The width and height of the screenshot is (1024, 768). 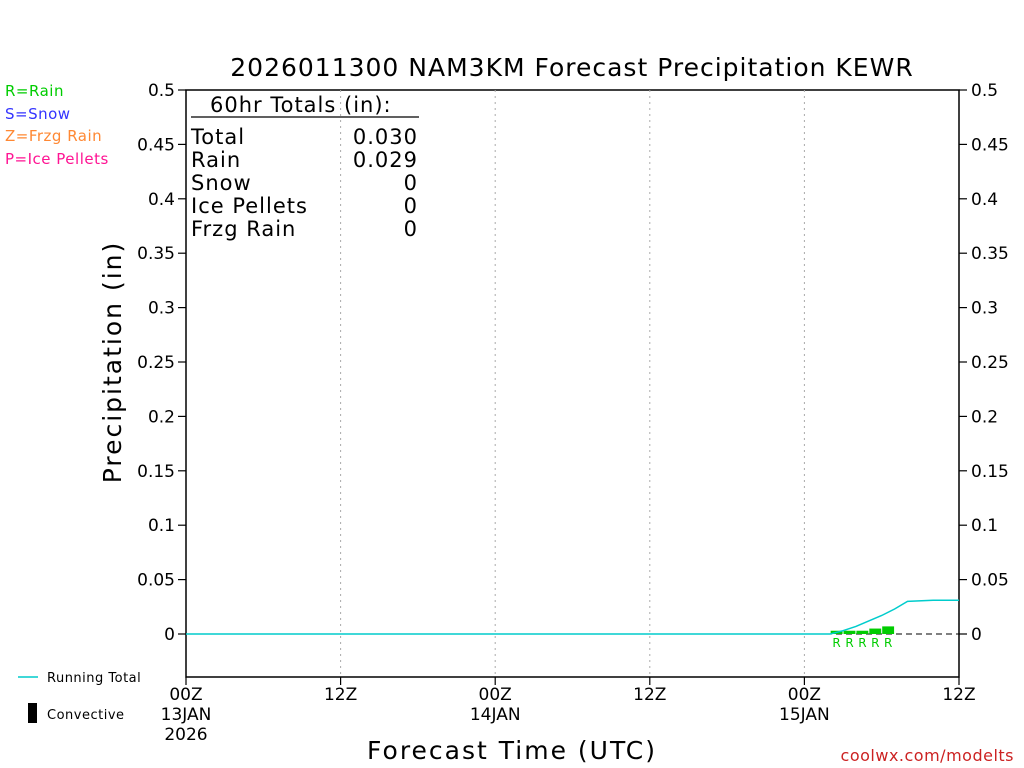 I want to click on y-tick-label-right: 0.05, so click(x=990, y=581).